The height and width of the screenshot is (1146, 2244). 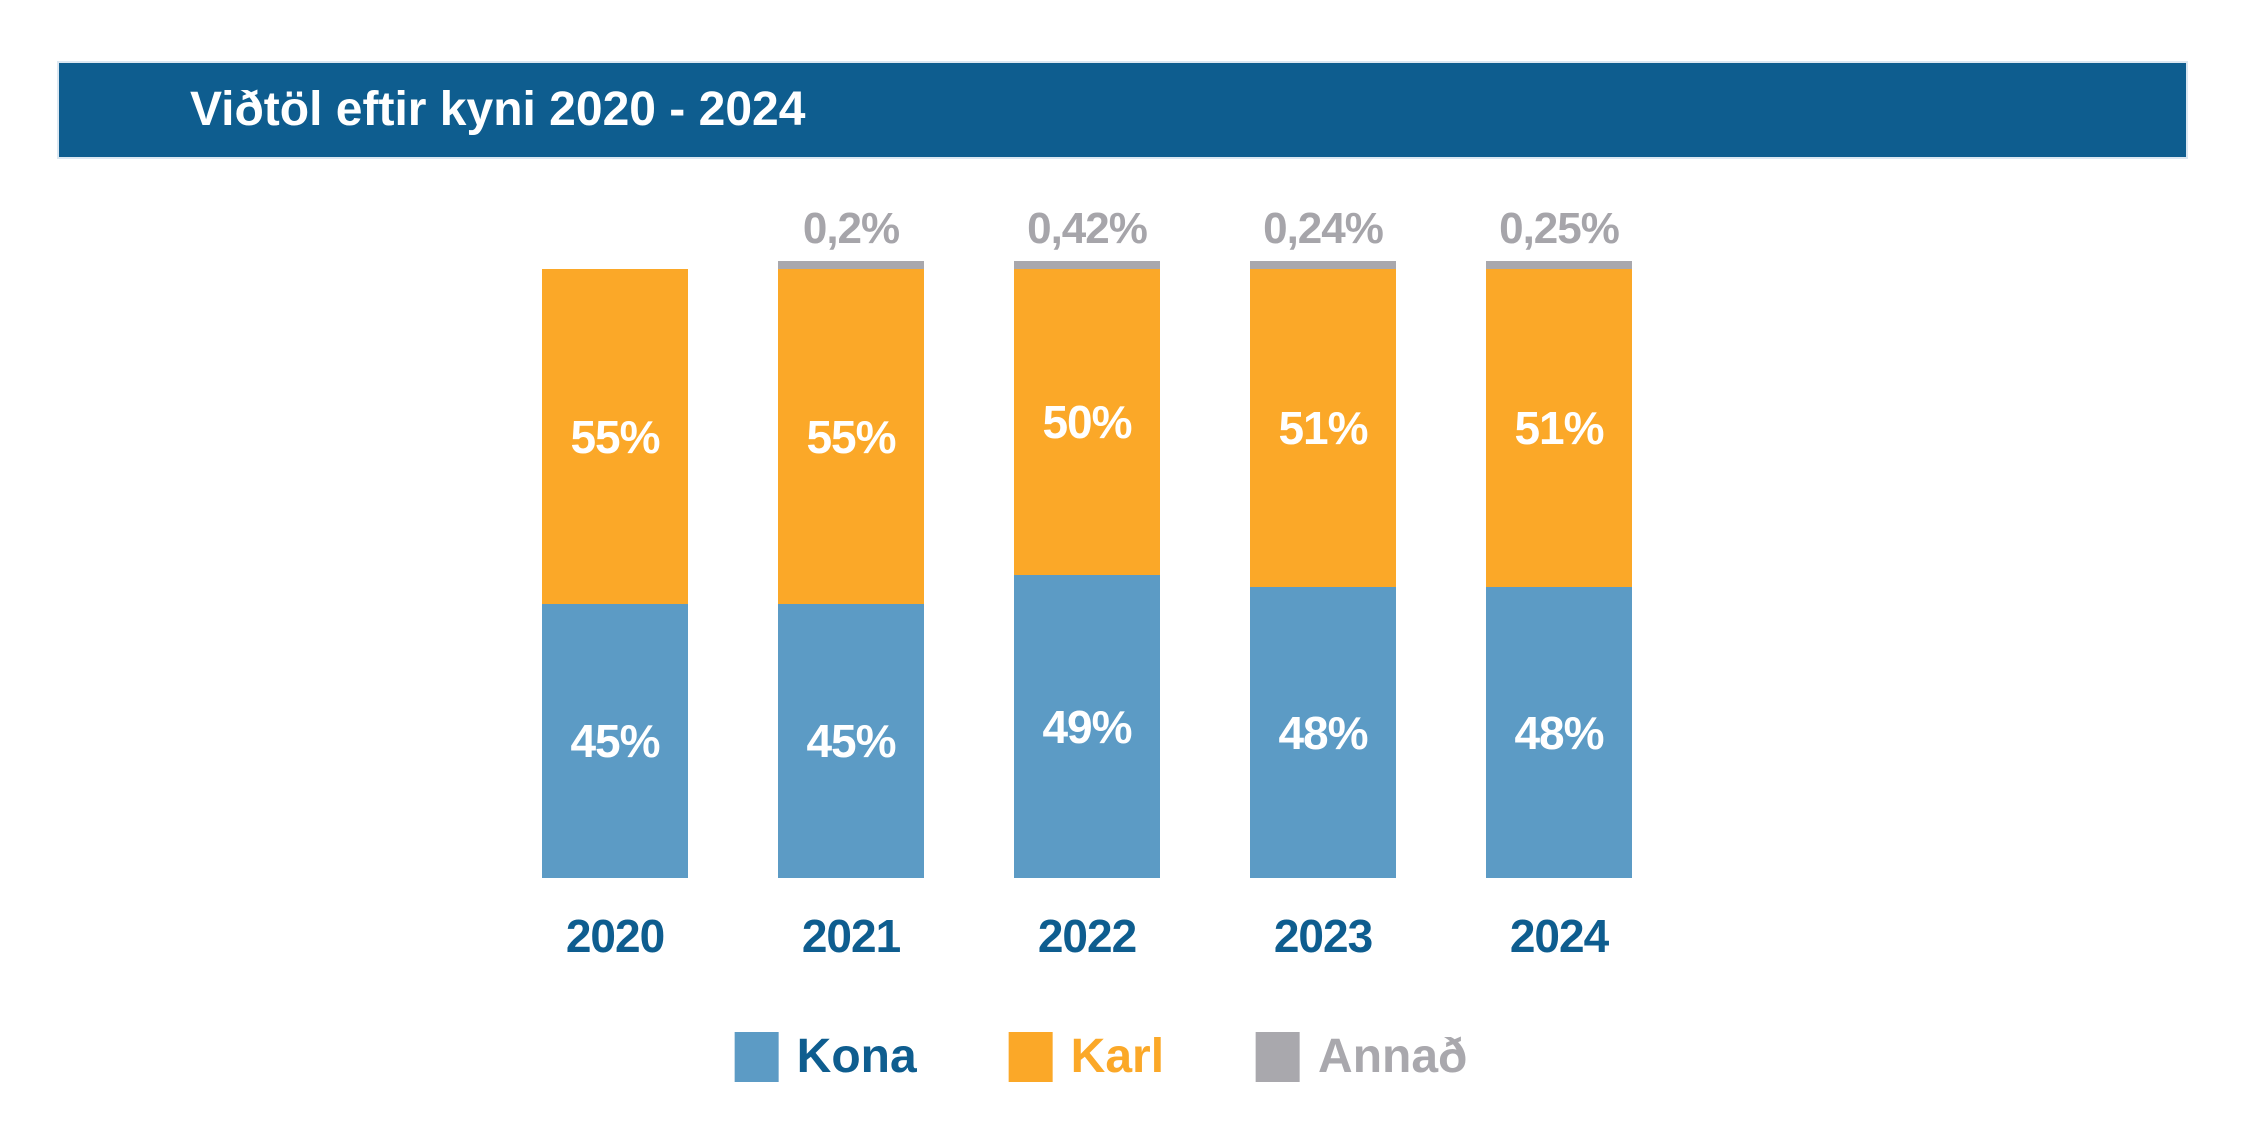 I want to click on bar-group-2022: 0,42% 50% 49% 2022, so click(x=1087, y=573).